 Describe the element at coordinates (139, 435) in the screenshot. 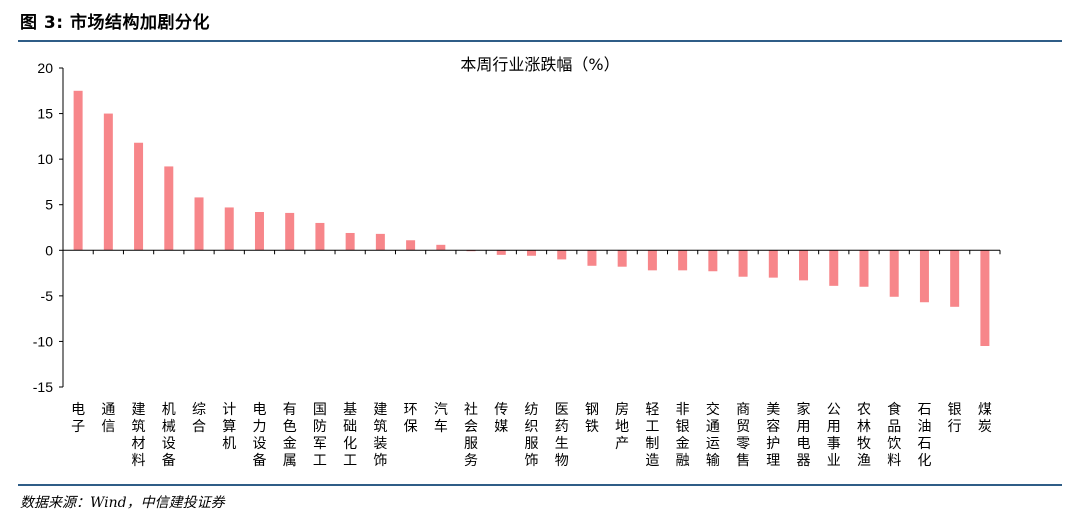

I see `x-tick-label: 建筑材料` at that location.